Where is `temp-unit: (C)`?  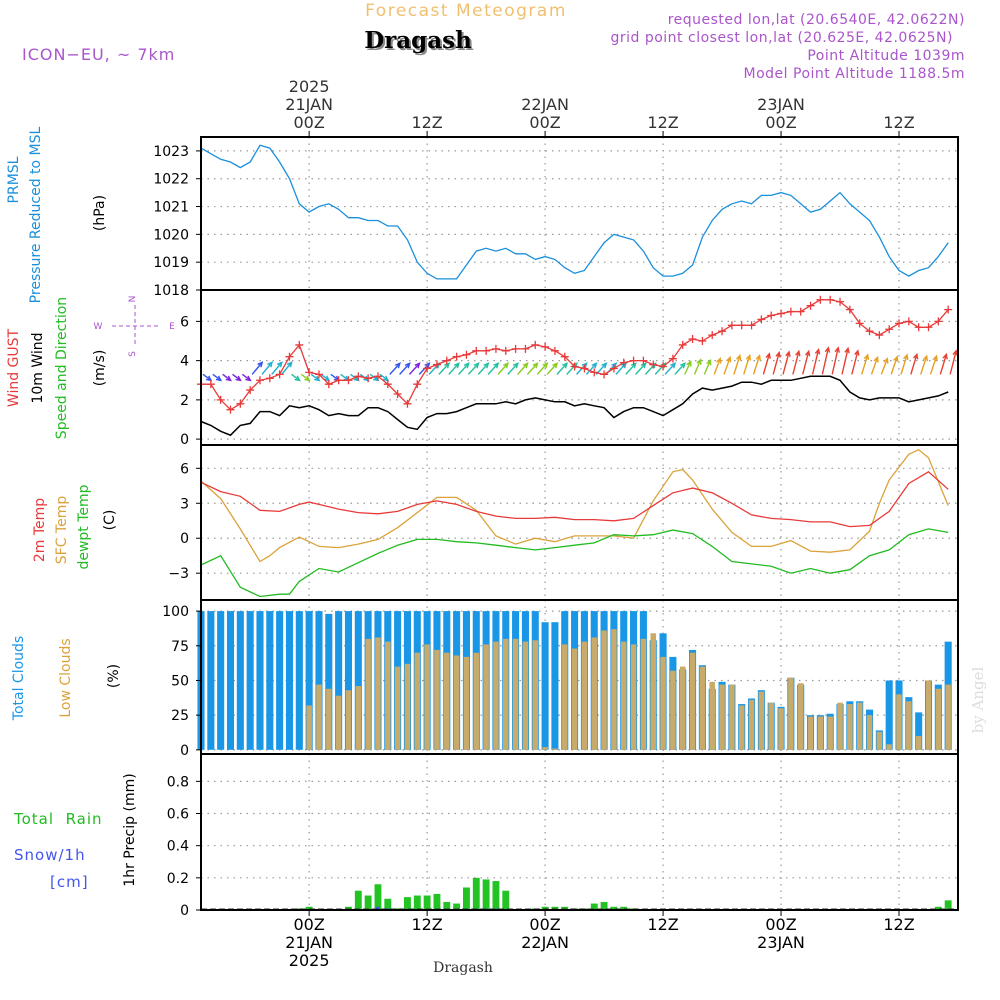
temp-unit: (C) is located at coordinates (110, 520).